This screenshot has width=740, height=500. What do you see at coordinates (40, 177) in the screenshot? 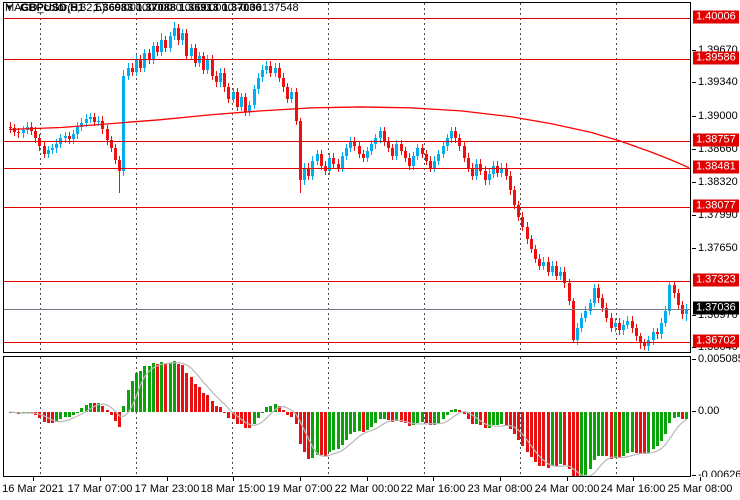
I see `vertical-gridline` at bounding box center [40, 177].